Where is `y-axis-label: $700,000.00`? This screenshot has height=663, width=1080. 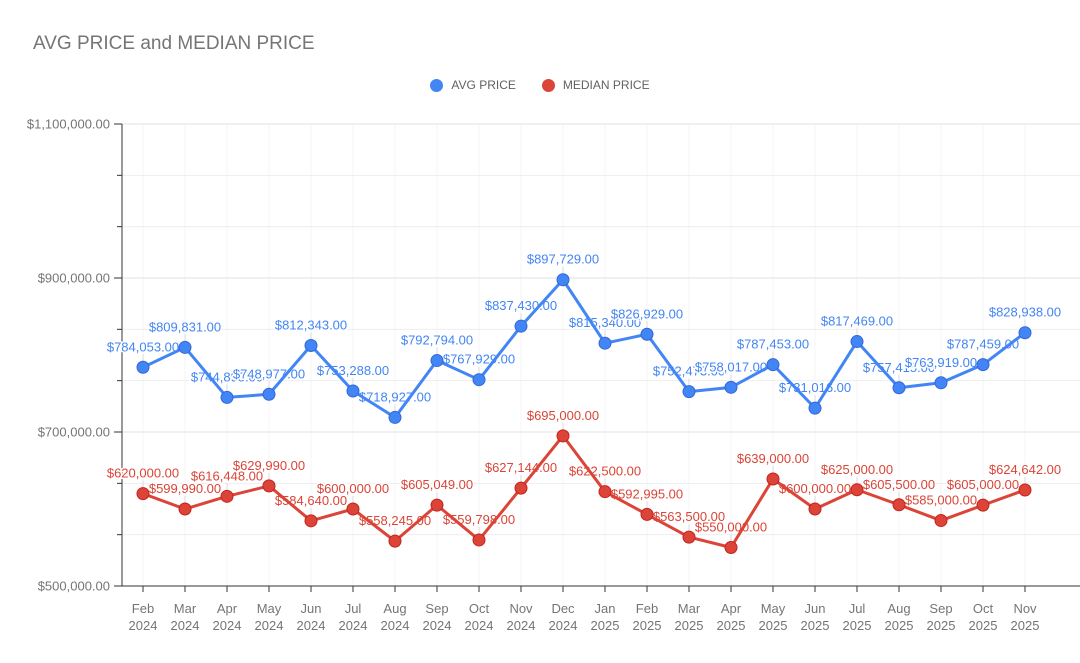
y-axis-label: $700,000.00 is located at coordinates (74, 432).